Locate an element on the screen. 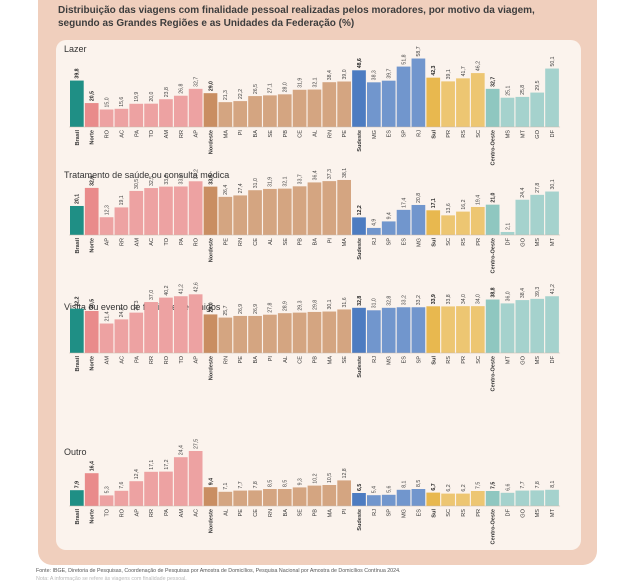 The height and width of the screenshot is (582, 636). data-label: 23,8 is located at coordinates (167, 92).